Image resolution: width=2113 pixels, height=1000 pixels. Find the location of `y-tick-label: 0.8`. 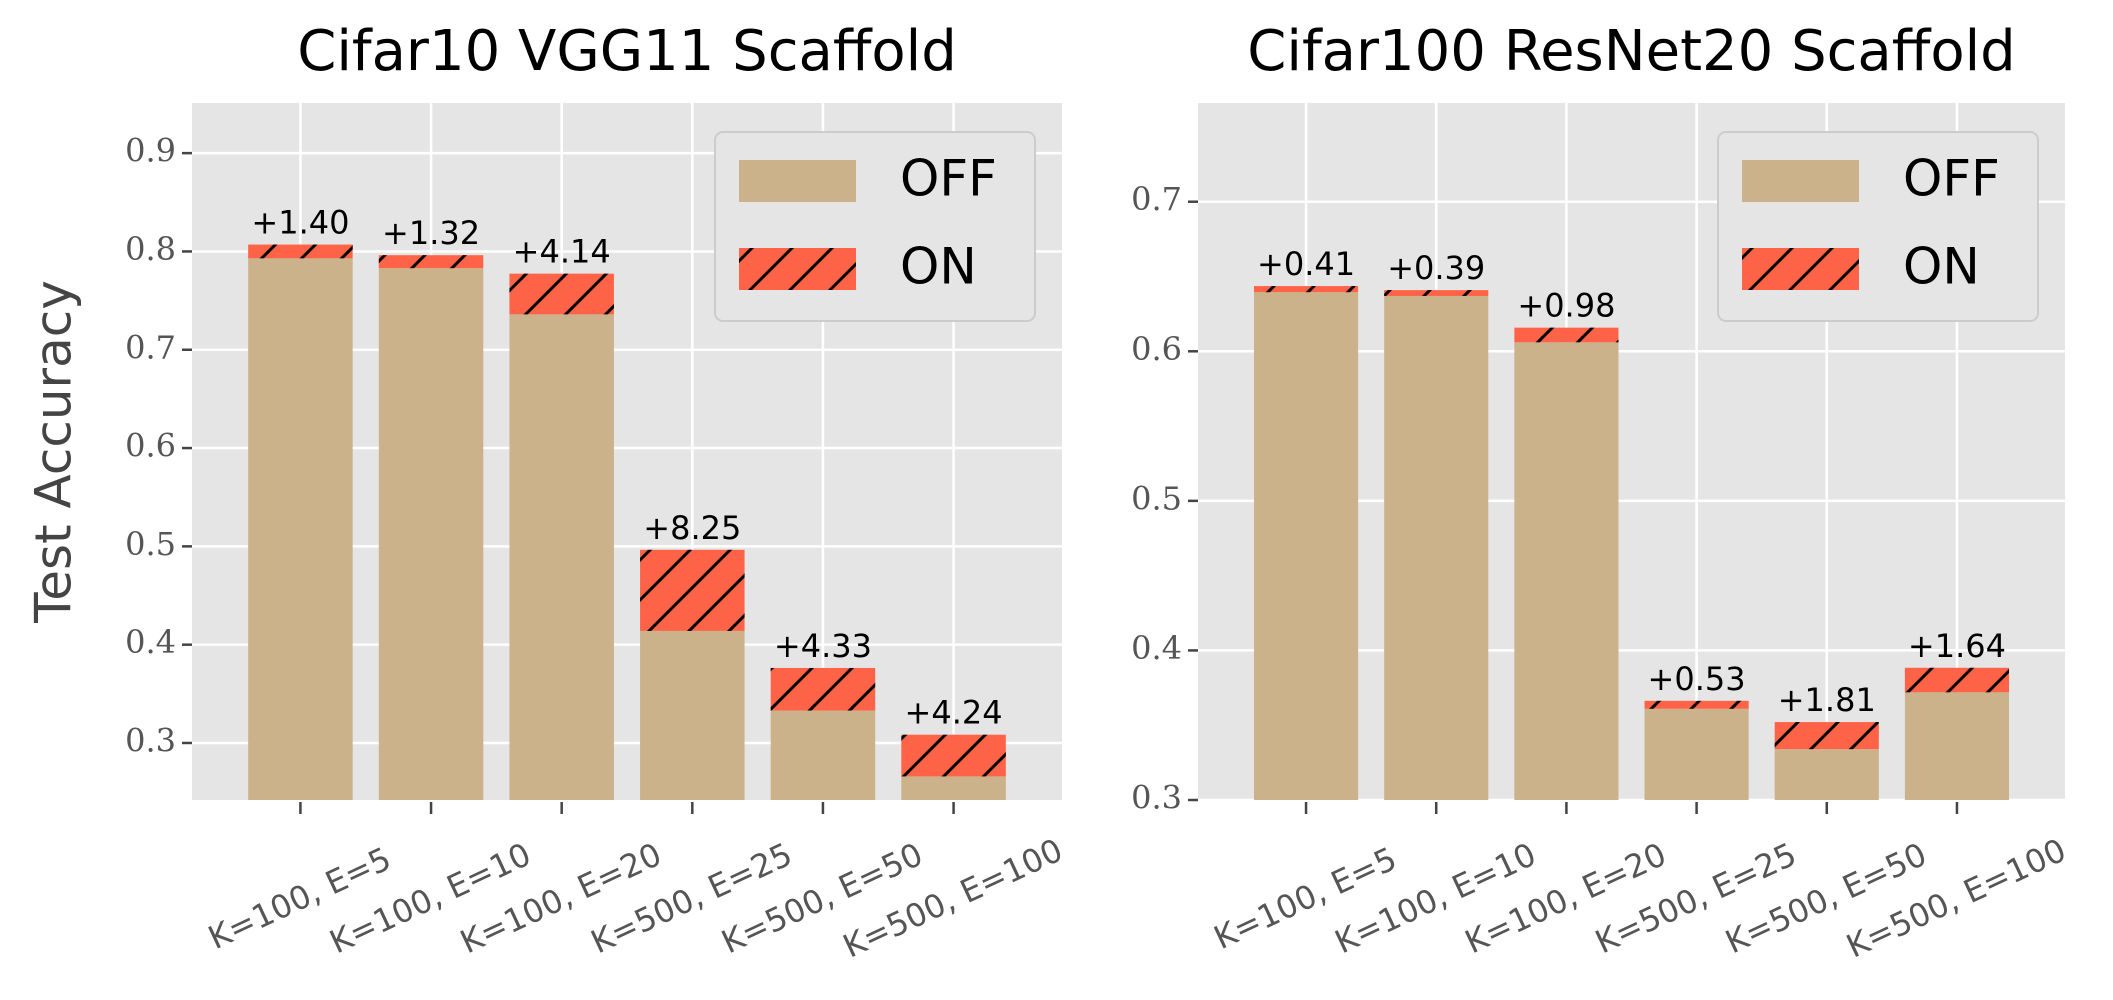

y-tick-label: 0.8 is located at coordinates (150, 249).